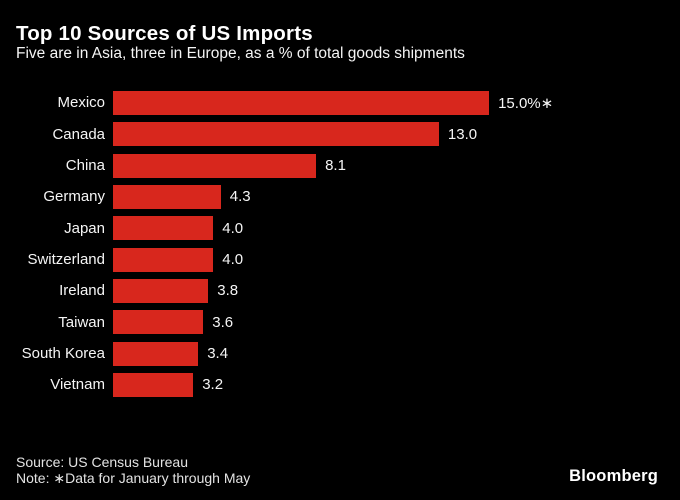  I want to click on data-note: Note: ∗Data for January through May, so click(133, 477).